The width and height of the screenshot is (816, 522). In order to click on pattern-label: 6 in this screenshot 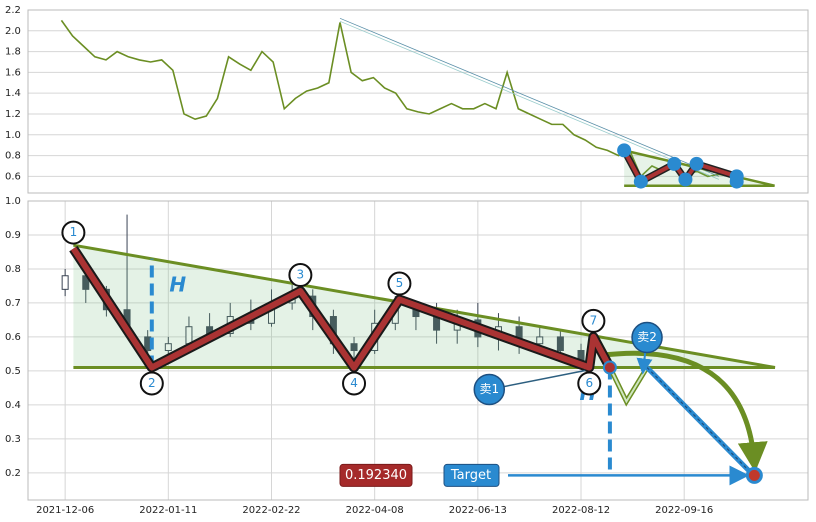, I will do `click(589, 383)`.